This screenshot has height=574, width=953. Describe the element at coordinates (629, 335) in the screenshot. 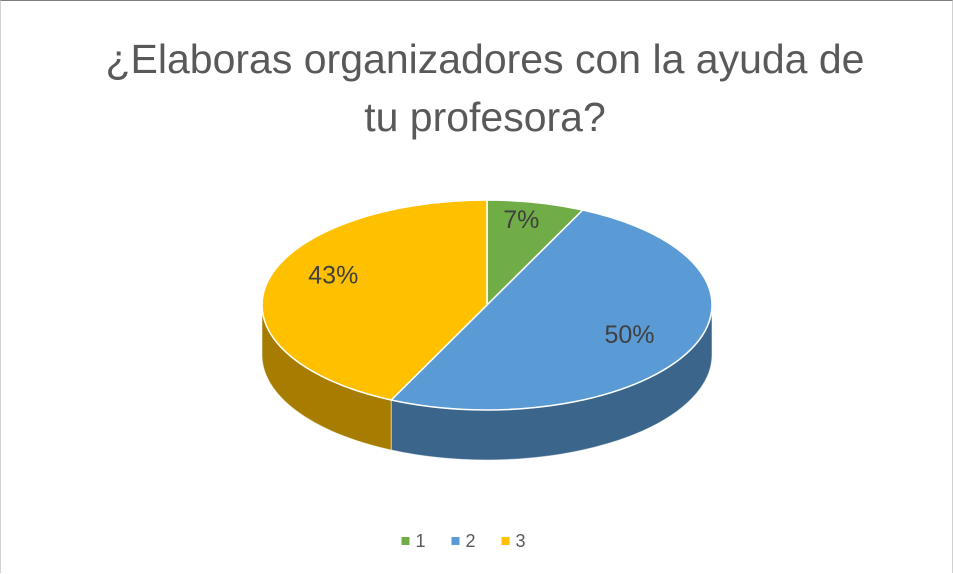

I see `data-label: 50%` at that location.